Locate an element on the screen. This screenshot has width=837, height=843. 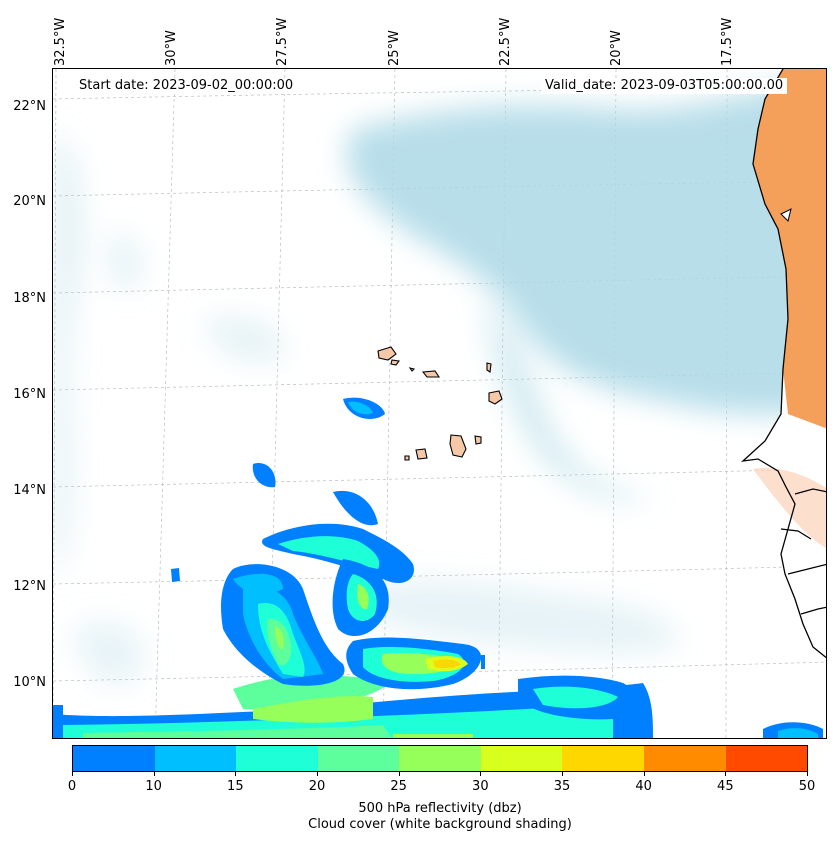
colorbar-tick-label: 25 is located at coordinates (398, 786).